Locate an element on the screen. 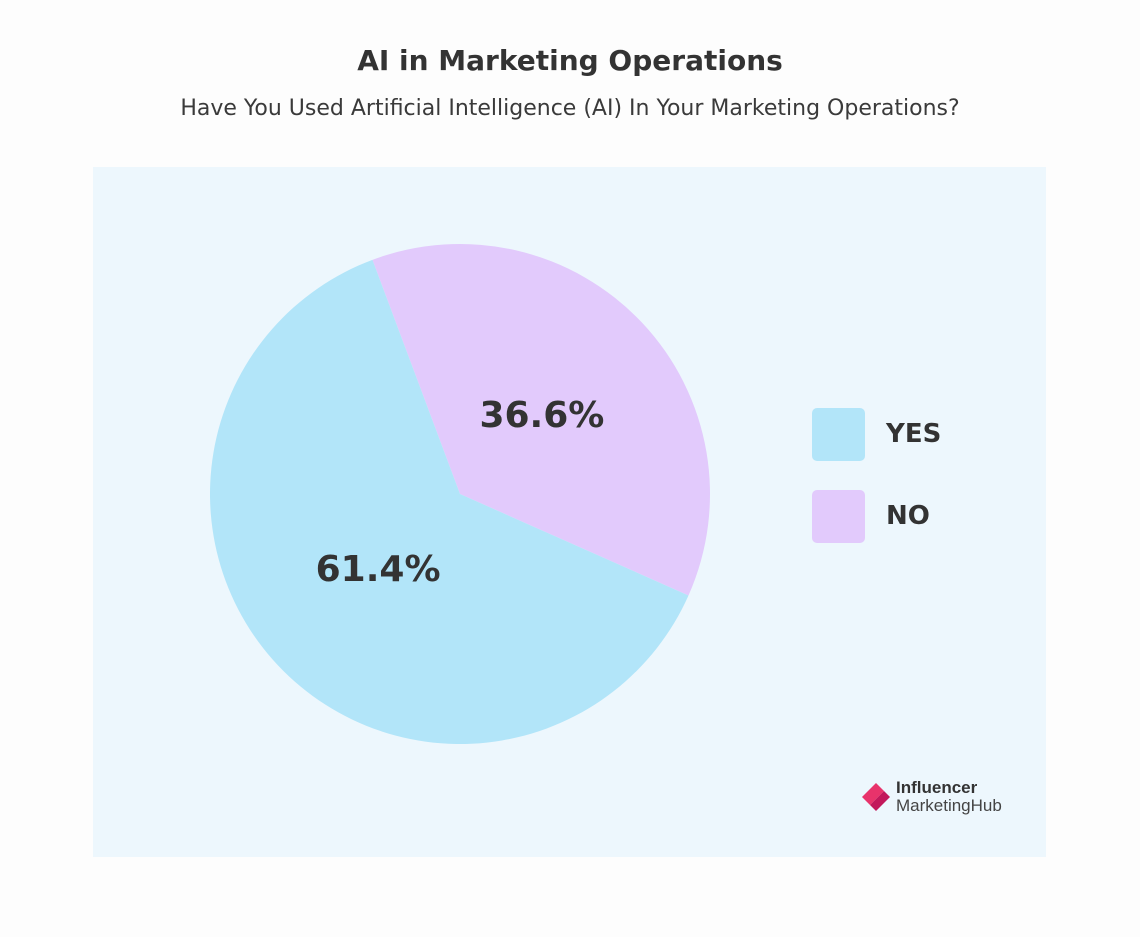 Image resolution: width=1140 pixels, height=937 pixels. pie-slice-no is located at coordinates (541, 420).